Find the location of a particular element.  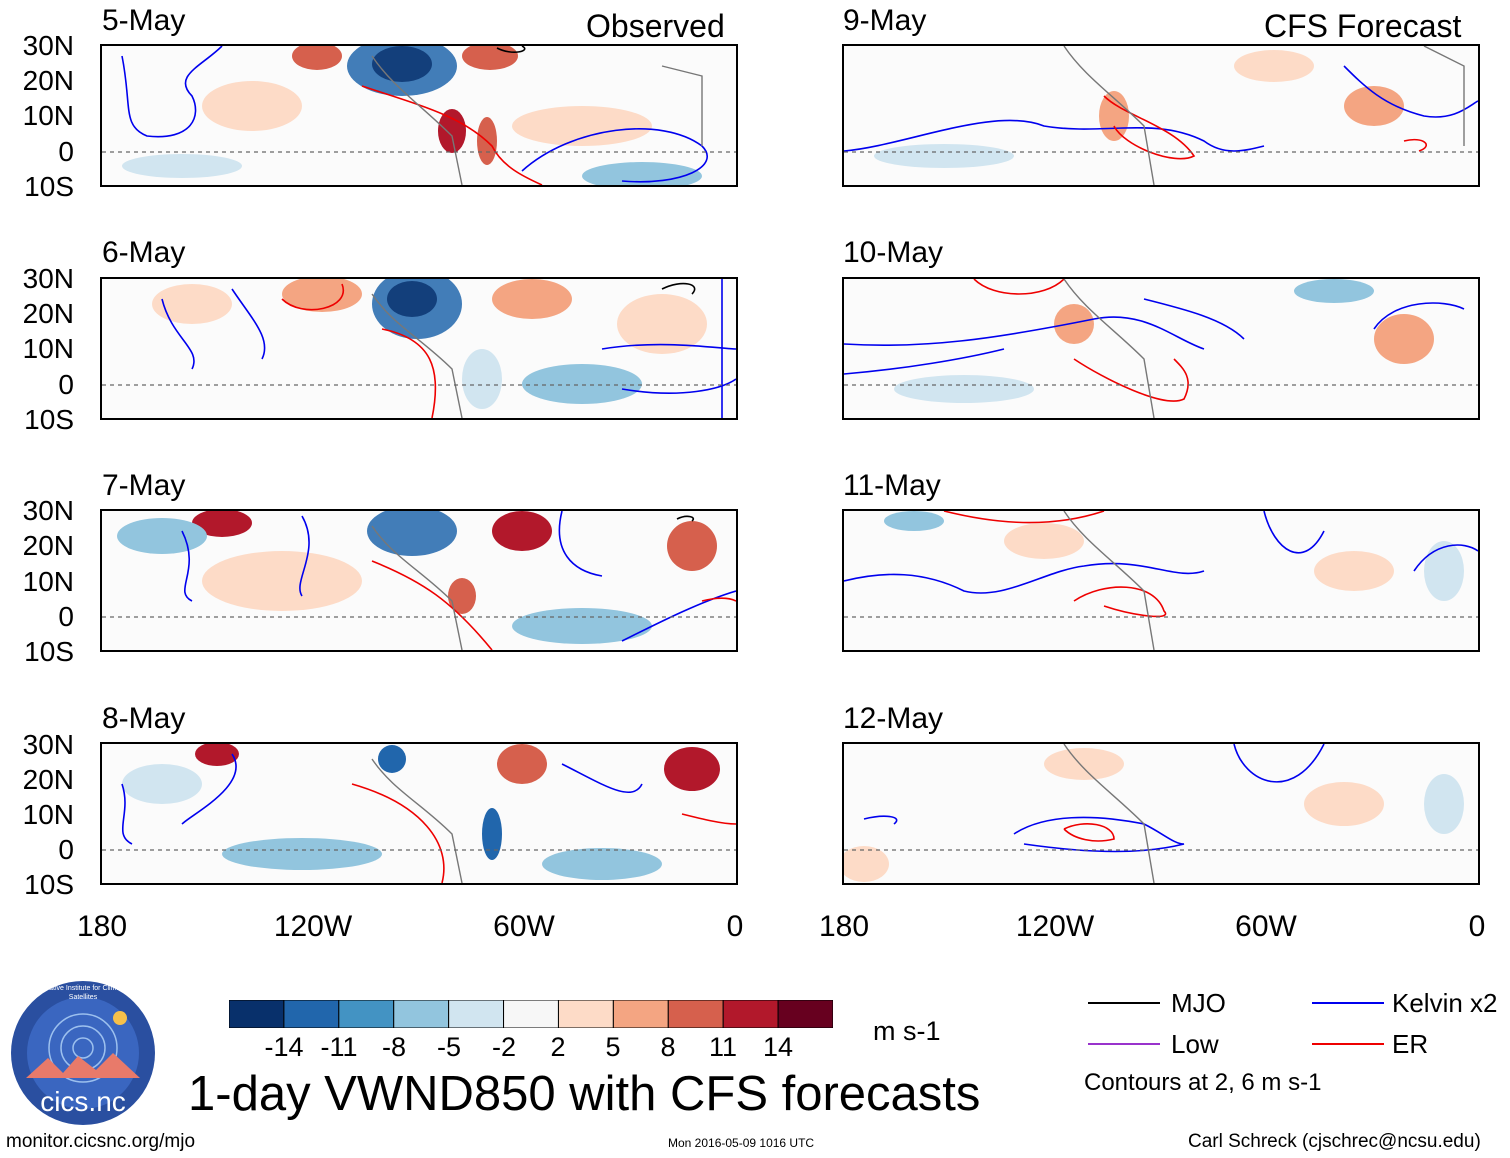

colorbar-tick-label: -8 is located at coordinates (394, 1047).